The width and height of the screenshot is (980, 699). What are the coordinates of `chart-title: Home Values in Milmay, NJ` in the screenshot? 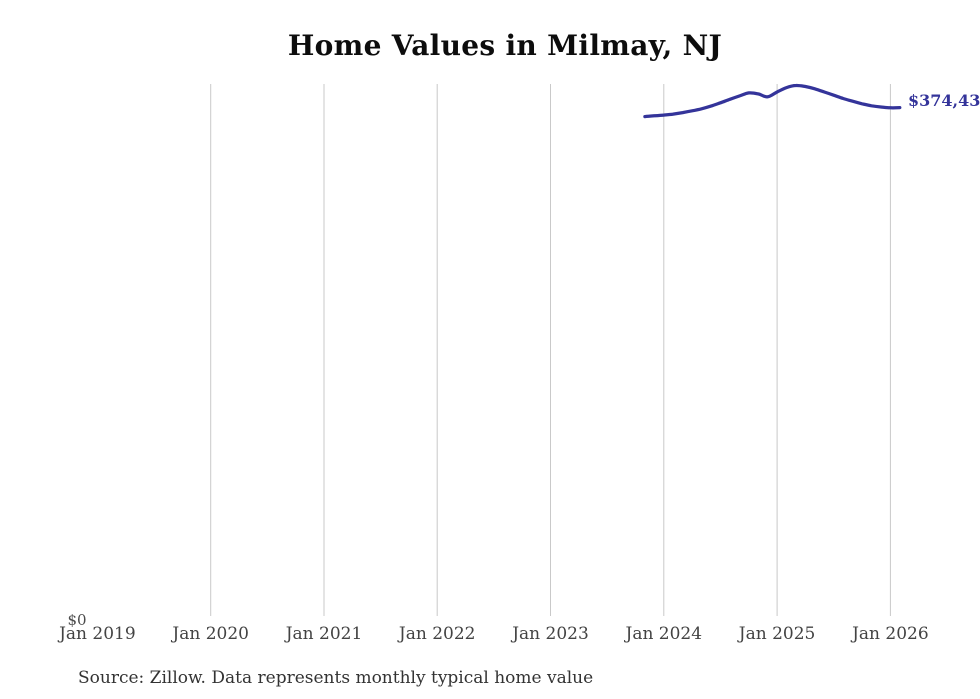 It's located at (505, 45).